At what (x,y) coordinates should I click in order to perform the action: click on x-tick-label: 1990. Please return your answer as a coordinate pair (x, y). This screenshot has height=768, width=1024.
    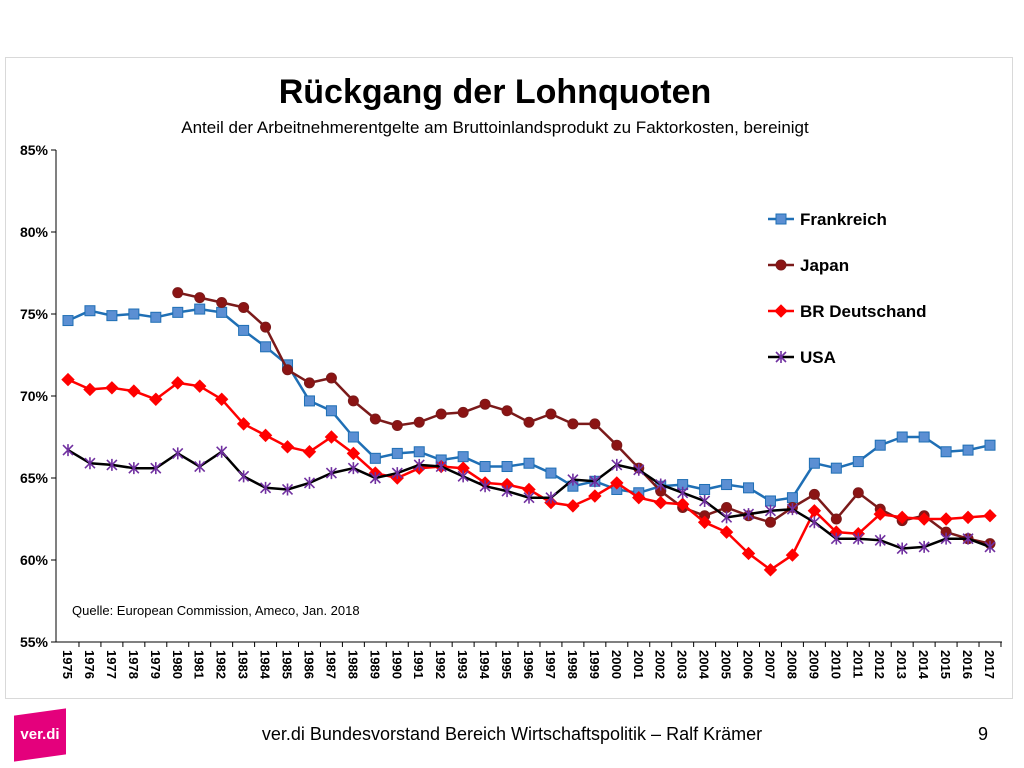
    Looking at the image, I should click on (396, 664).